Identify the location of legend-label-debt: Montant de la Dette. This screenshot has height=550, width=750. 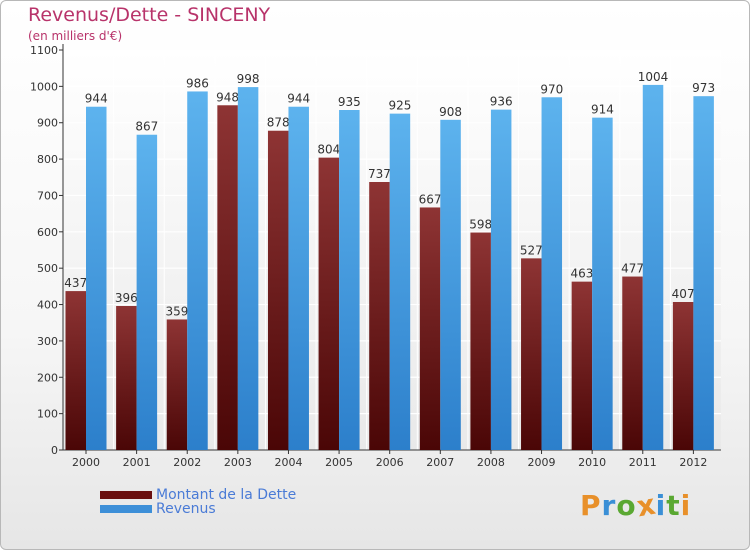
(226, 495).